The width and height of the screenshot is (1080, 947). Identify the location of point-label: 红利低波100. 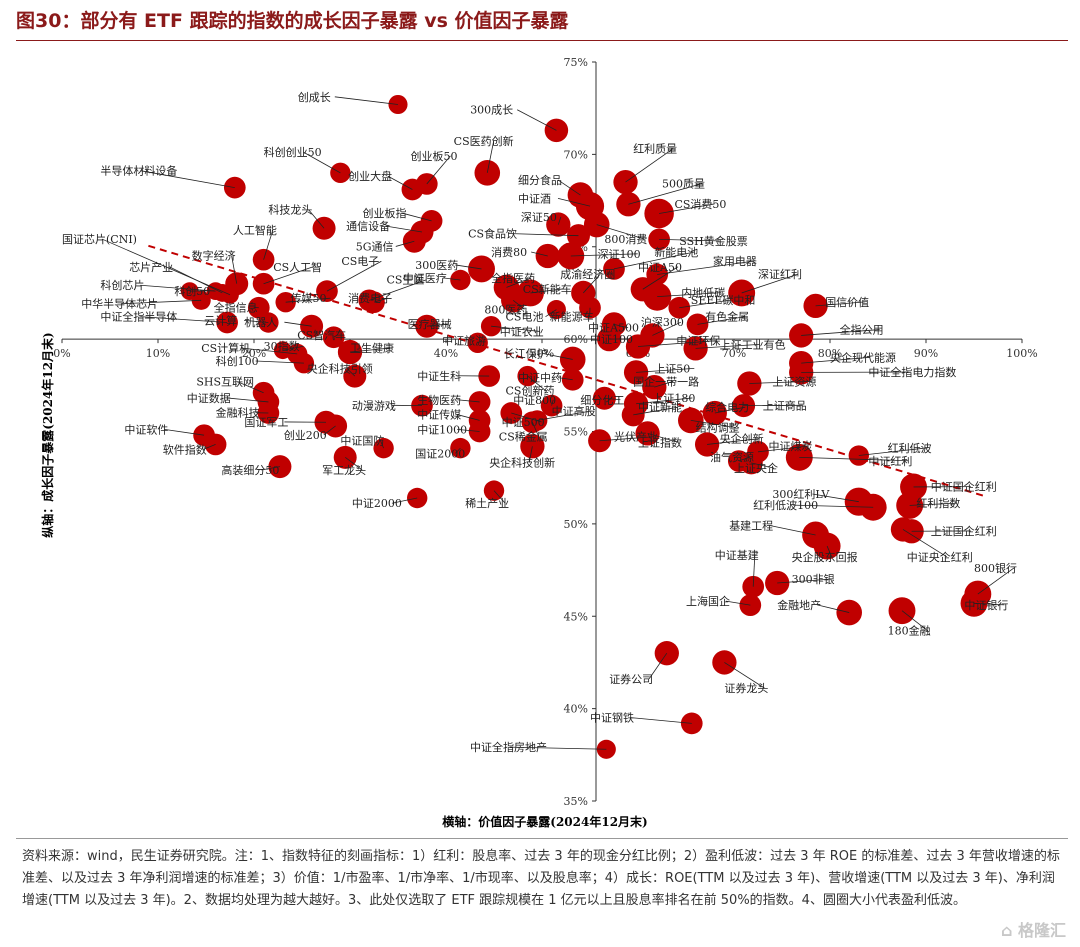
(785, 505).